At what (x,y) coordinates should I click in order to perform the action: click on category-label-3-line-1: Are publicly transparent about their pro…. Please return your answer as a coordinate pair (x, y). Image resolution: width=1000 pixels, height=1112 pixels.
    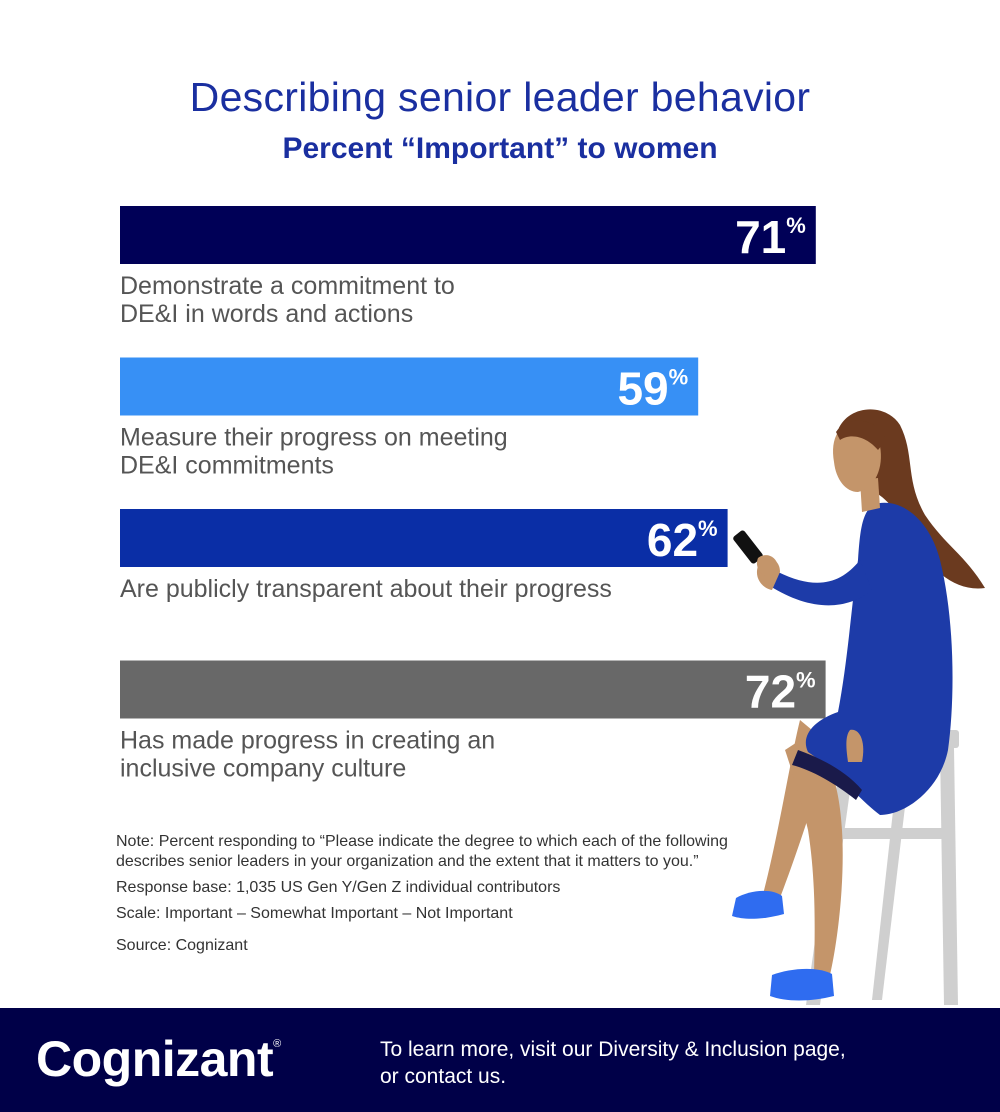
    Looking at the image, I should click on (366, 589).